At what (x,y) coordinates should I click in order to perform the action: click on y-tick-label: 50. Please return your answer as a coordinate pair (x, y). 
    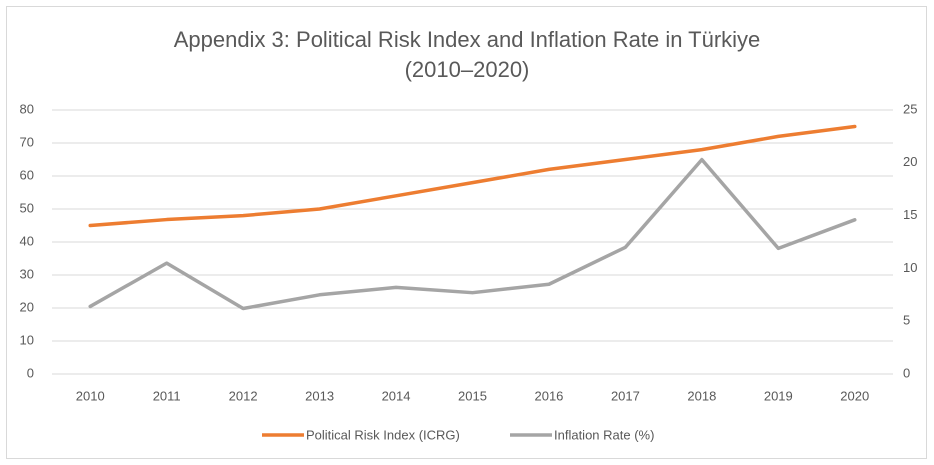
    Looking at the image, I should click on (27, 207).